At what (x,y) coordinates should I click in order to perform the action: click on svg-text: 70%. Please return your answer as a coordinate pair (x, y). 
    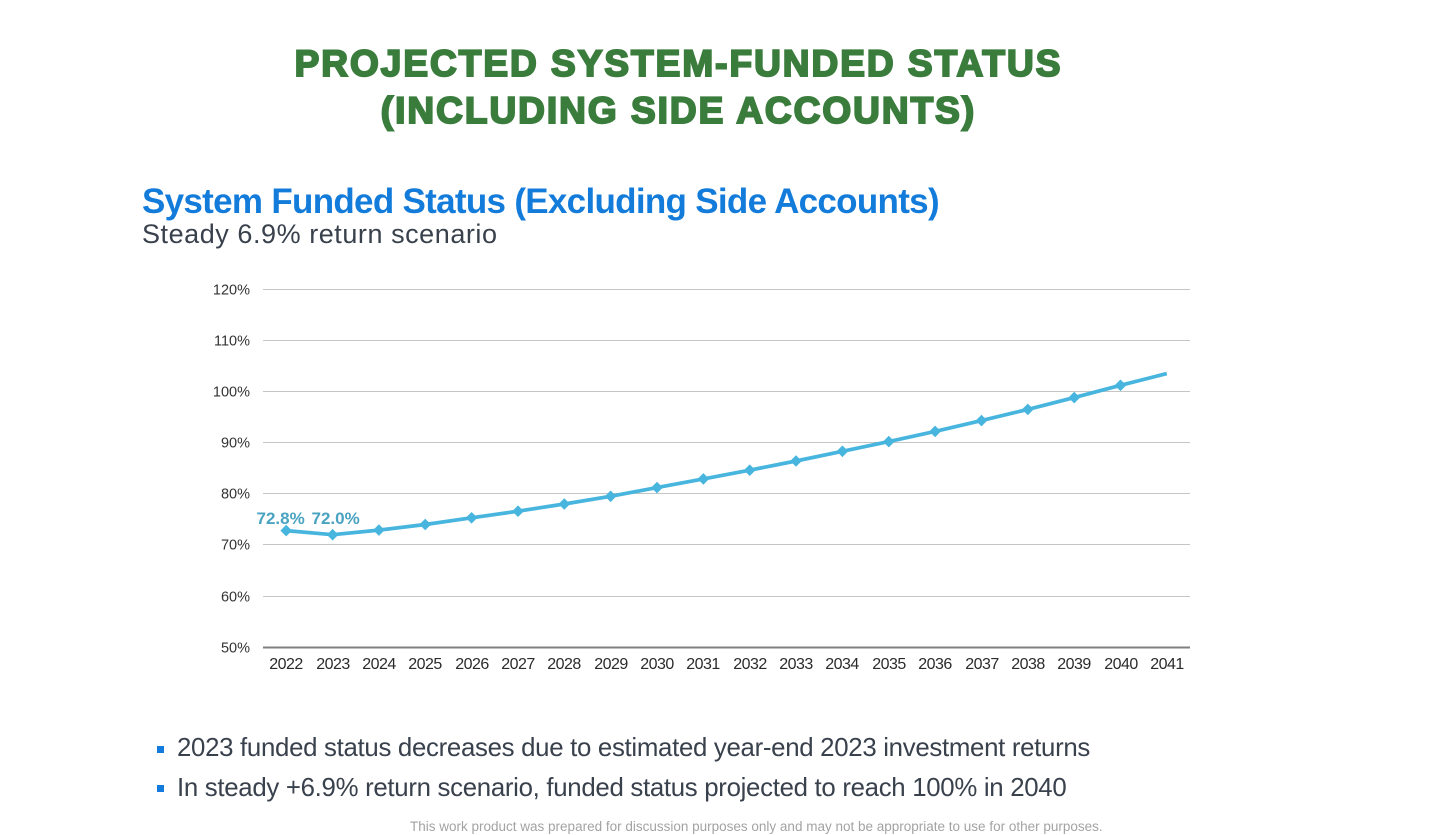
    Looking at the image, I should click on (235, 546).